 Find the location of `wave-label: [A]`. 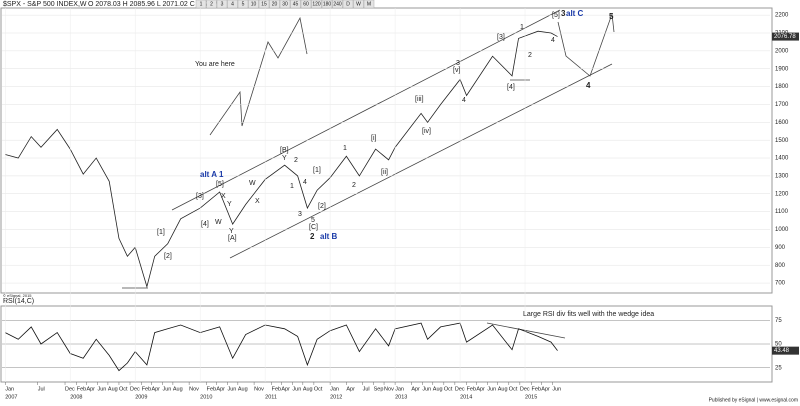

wave-label: [A] is located at coordinates (232, 238).